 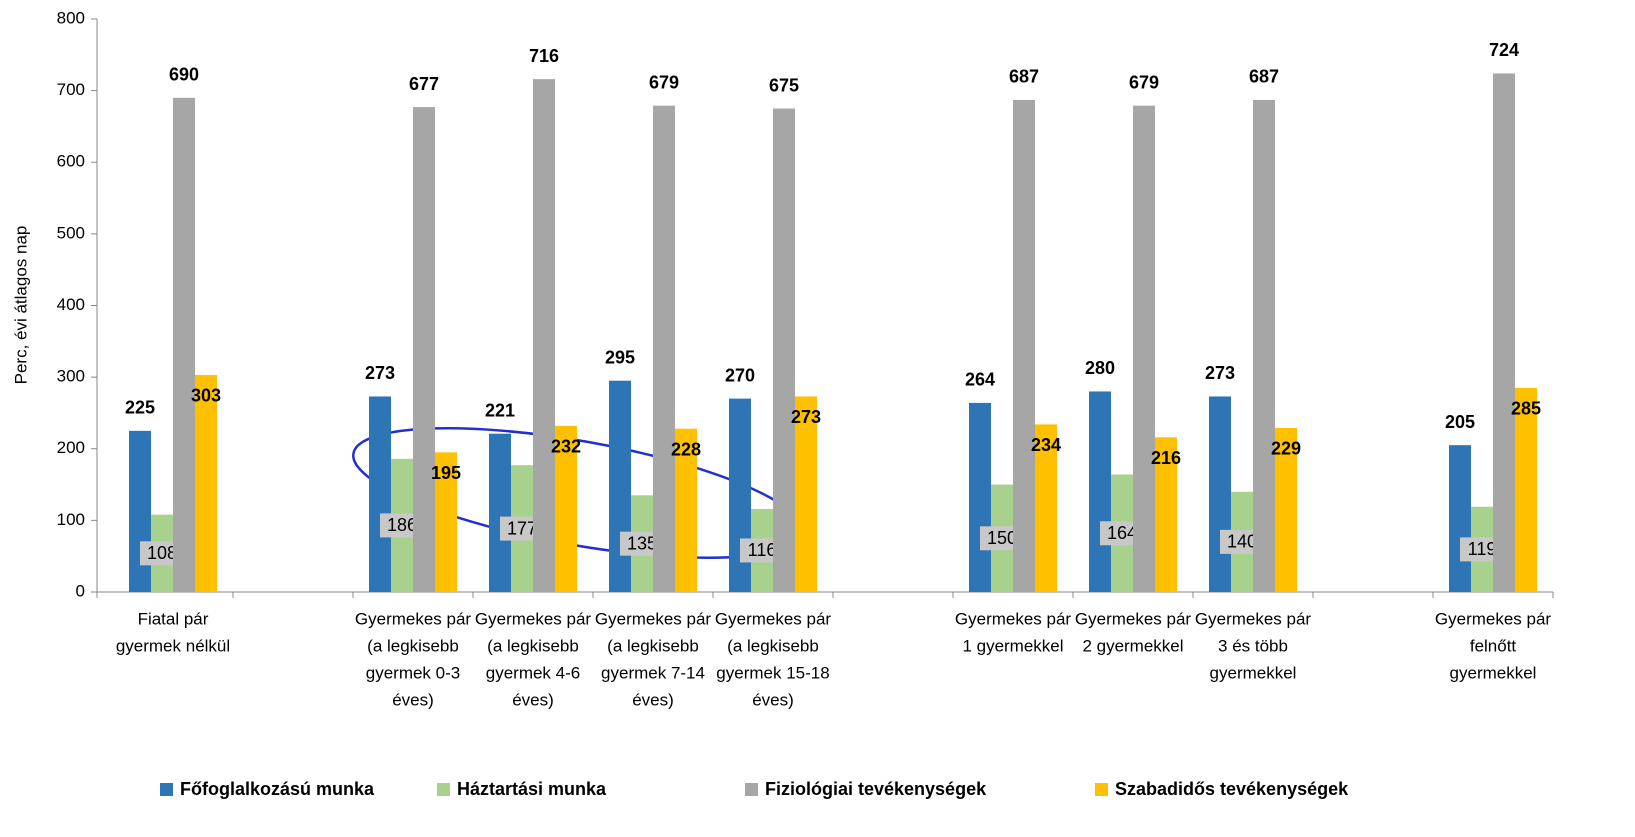 I want to click on value-label: 135, so click(x=642, y=543).